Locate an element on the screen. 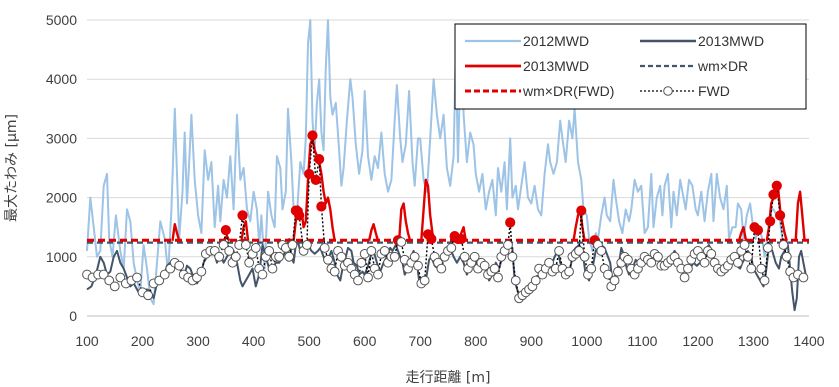 Image resolution: width=839 pixels, height=387 pixels. x-tick-label: 1300 is located at coordinates (753, 341).